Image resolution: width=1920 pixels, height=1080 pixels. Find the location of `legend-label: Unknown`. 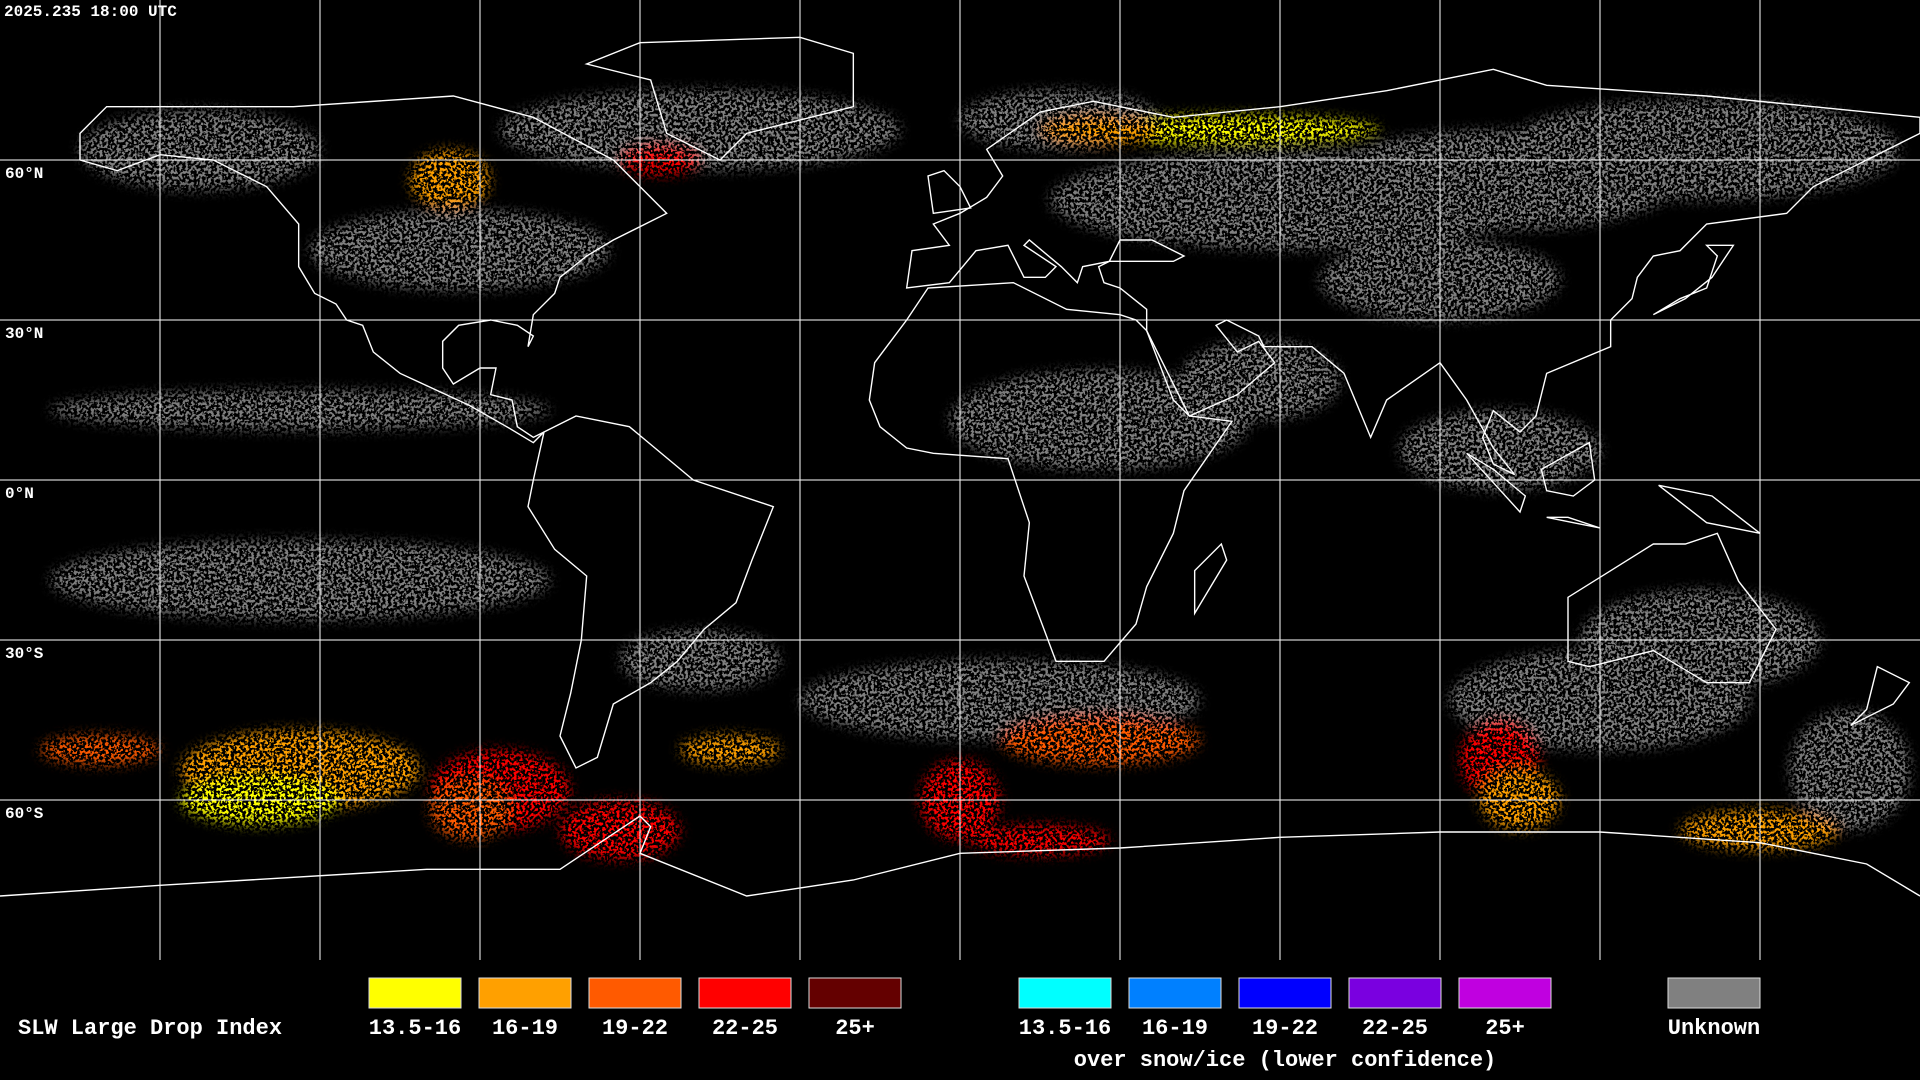

legend-label: Unknown is located at coordinates (1714, 1028).